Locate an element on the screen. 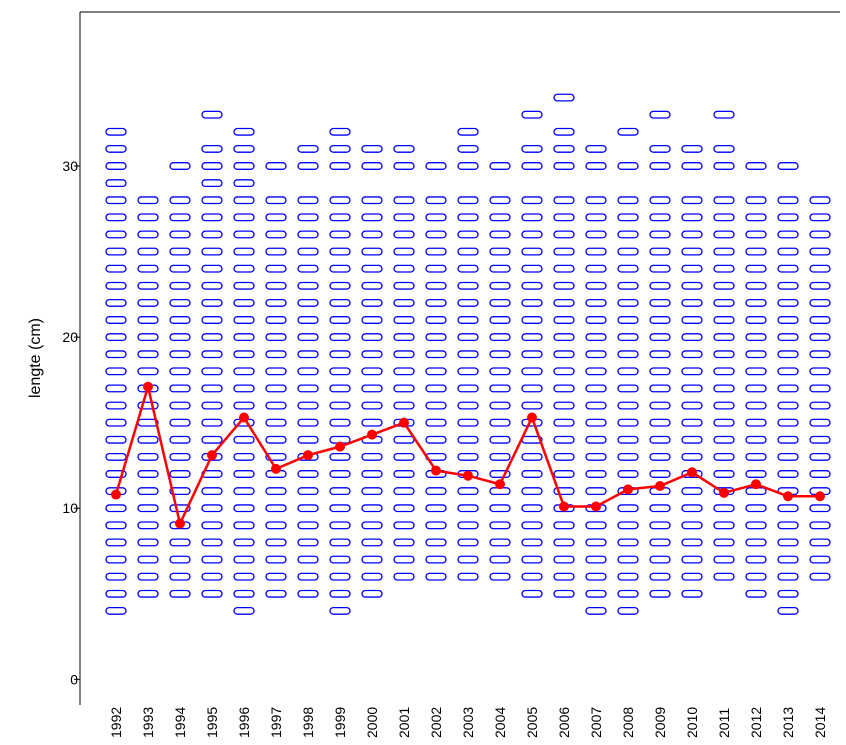  x-tick-label: 1997 is located at coordinates (276, 722).